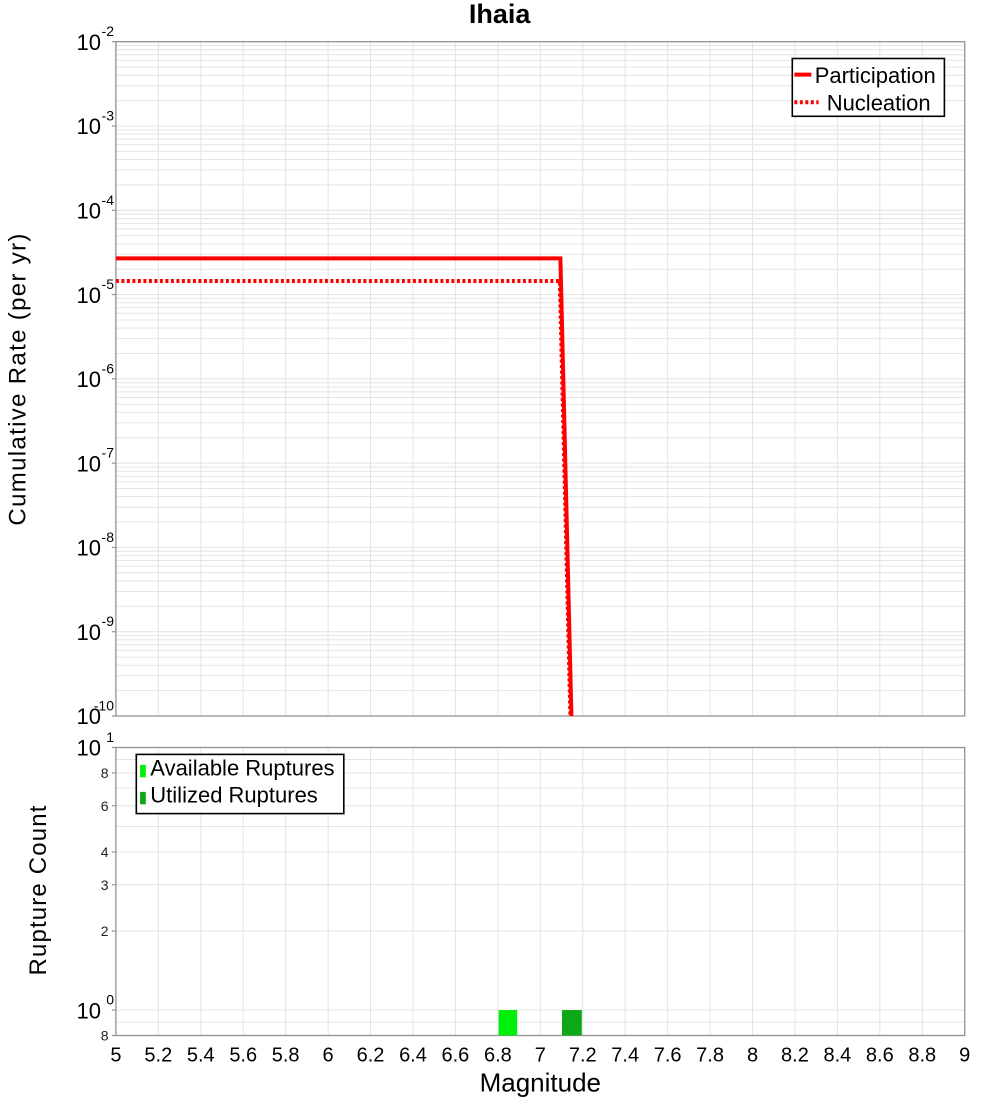 This screenshot has height=1100, width=1000. Describe the element at coordinates (108, 621) in the screenshot. I see `svg-text: -9` at that location.